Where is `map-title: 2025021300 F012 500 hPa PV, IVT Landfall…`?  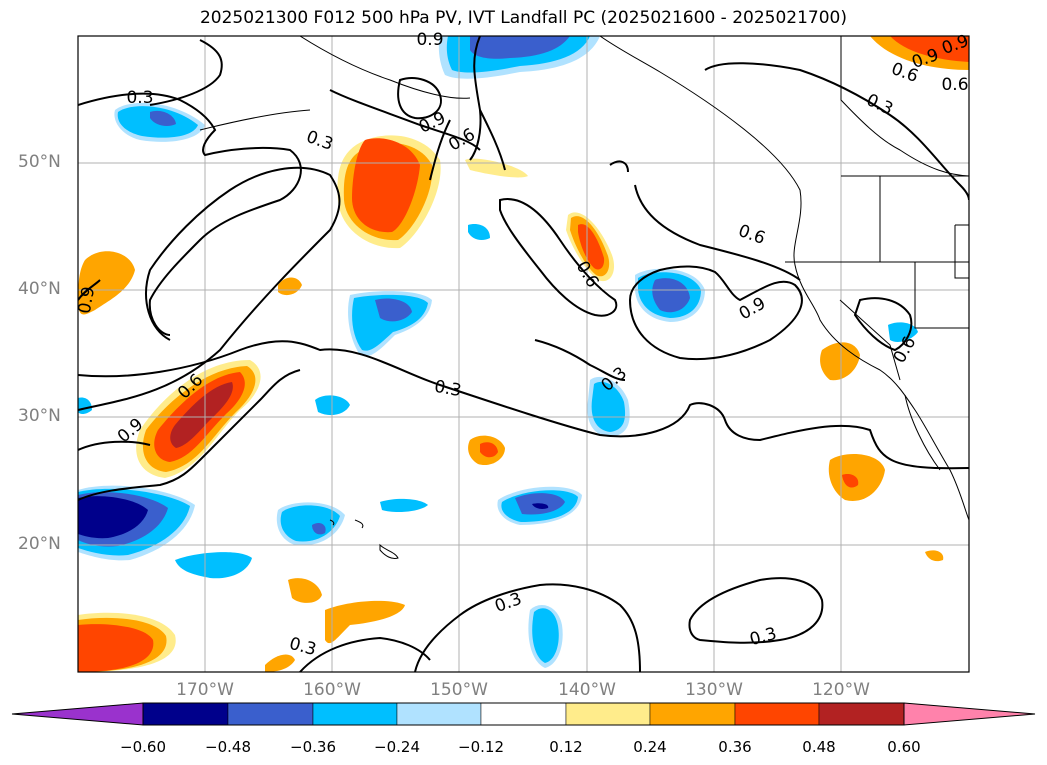 map-title: 2025021300 F012 500 hPa PV, IVT Landfall… is located at coordinates (523, 18).